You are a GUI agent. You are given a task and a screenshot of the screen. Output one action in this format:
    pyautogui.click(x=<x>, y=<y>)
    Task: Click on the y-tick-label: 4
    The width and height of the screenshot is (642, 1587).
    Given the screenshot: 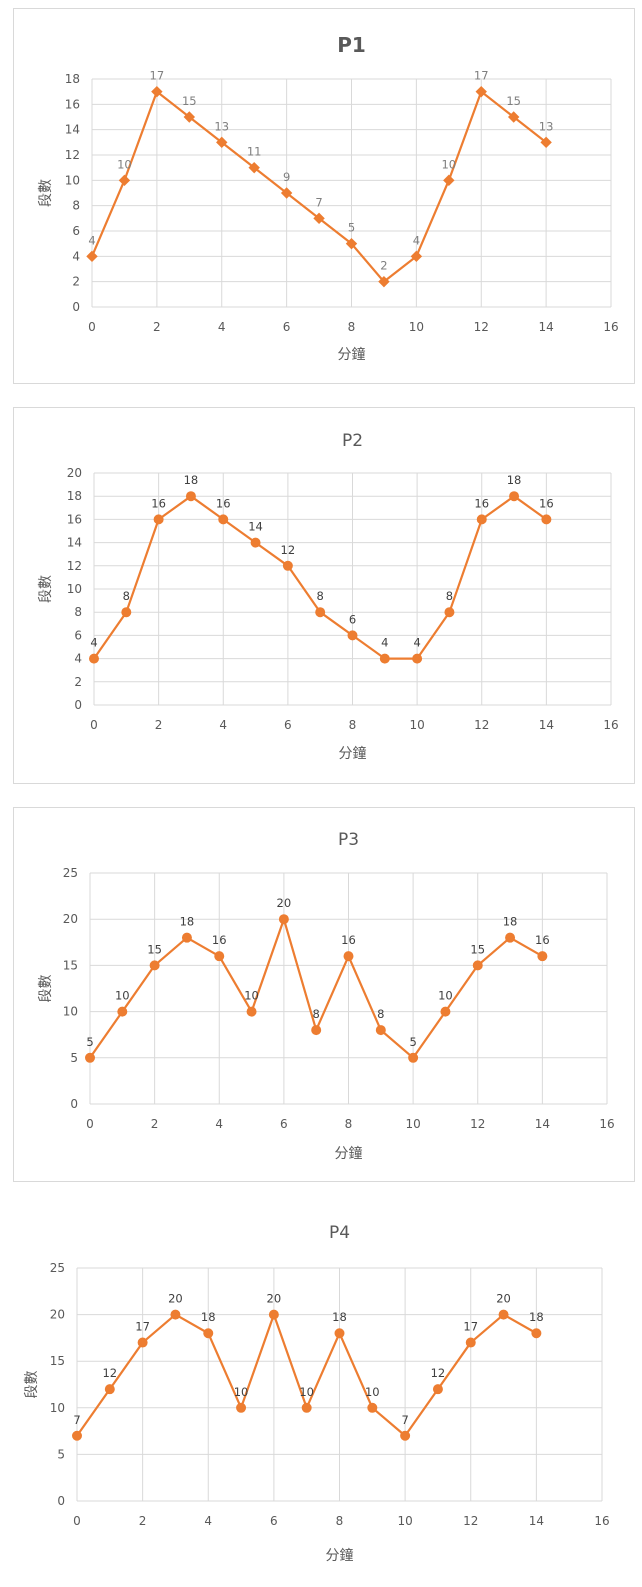 What is the action you would take?
    pyautogui.click(x=76, y=256)
    